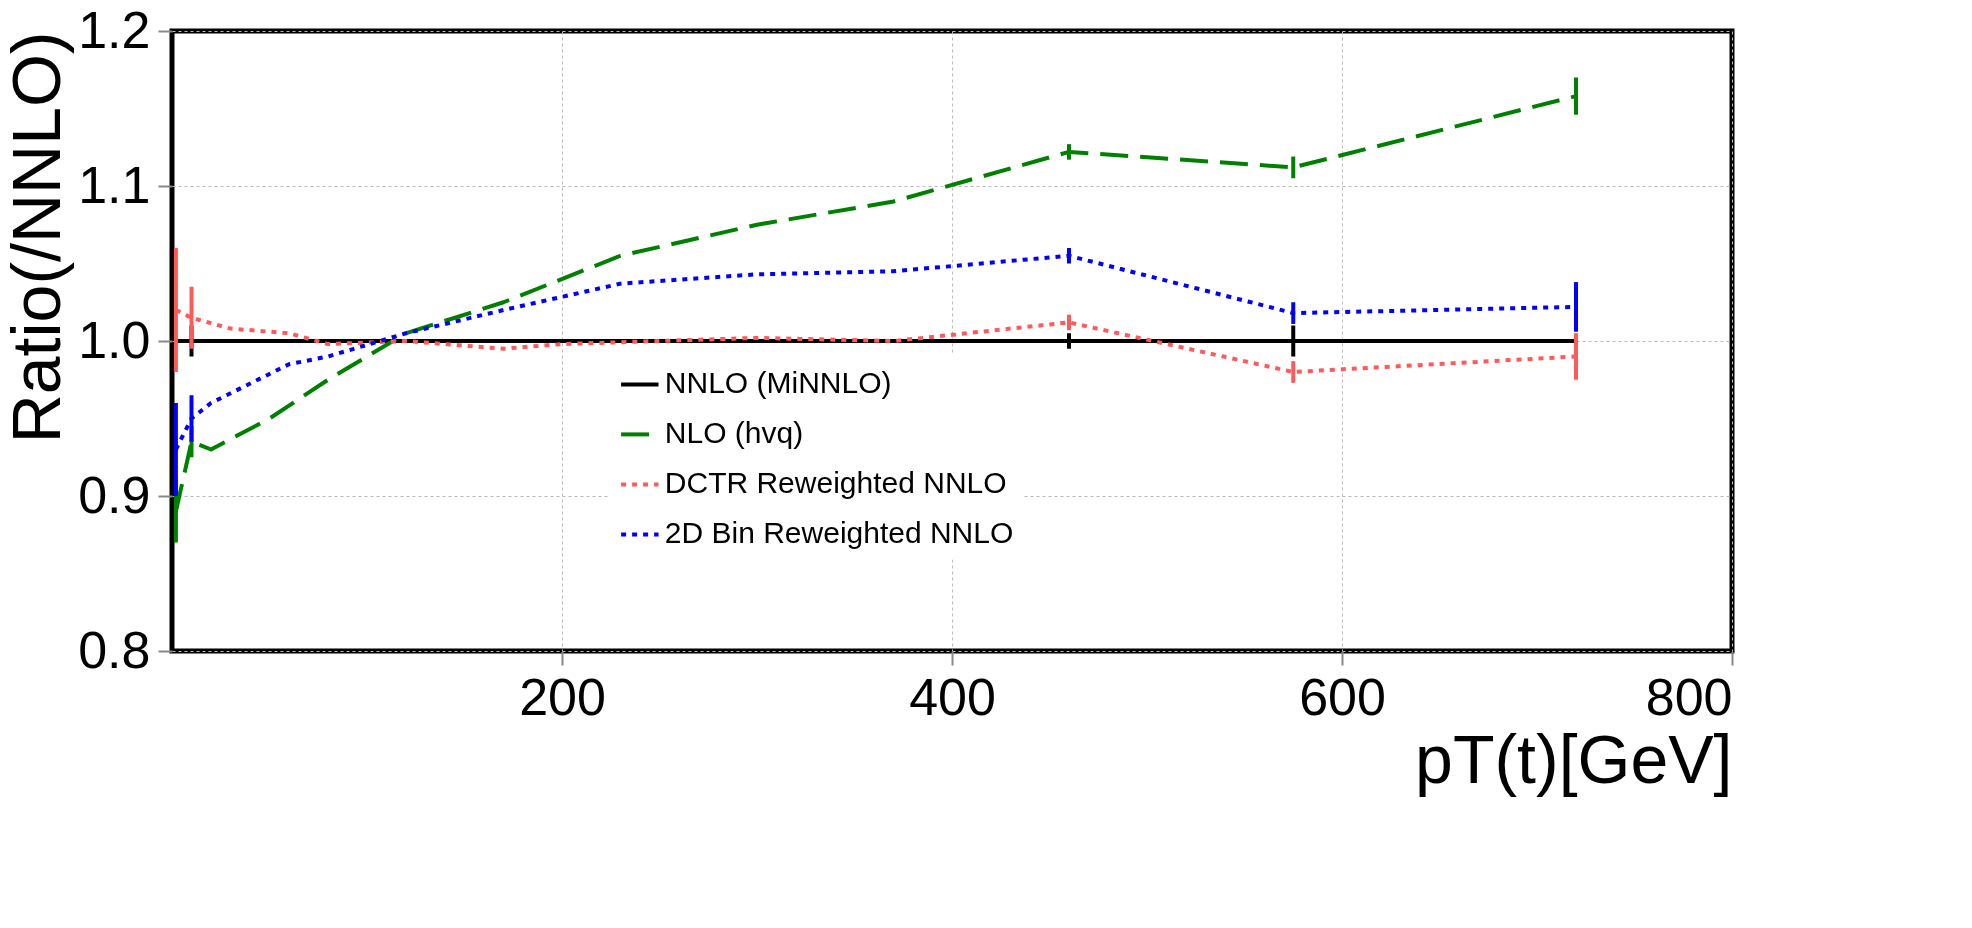 Image resolution: width=1972 pixels, height=928 pixels. What do you see at coordinates (37, 237) in the screenshot?
I see `y-axis-title: Ratio(/NNLO)` at bounding box center [37, 237].